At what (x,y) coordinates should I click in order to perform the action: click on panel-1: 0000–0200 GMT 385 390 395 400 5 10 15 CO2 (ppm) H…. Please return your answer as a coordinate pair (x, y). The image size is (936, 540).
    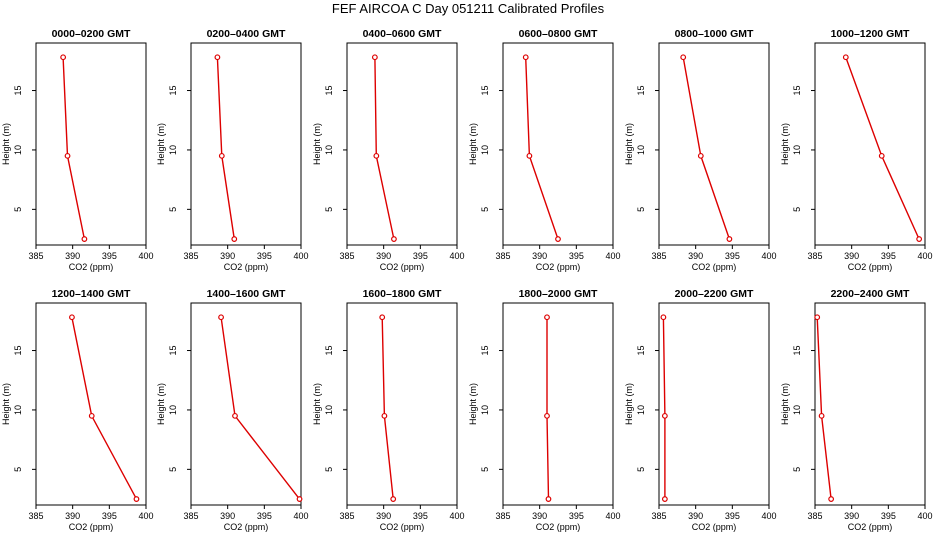
    Looking at the image, I should click on (77, 150).